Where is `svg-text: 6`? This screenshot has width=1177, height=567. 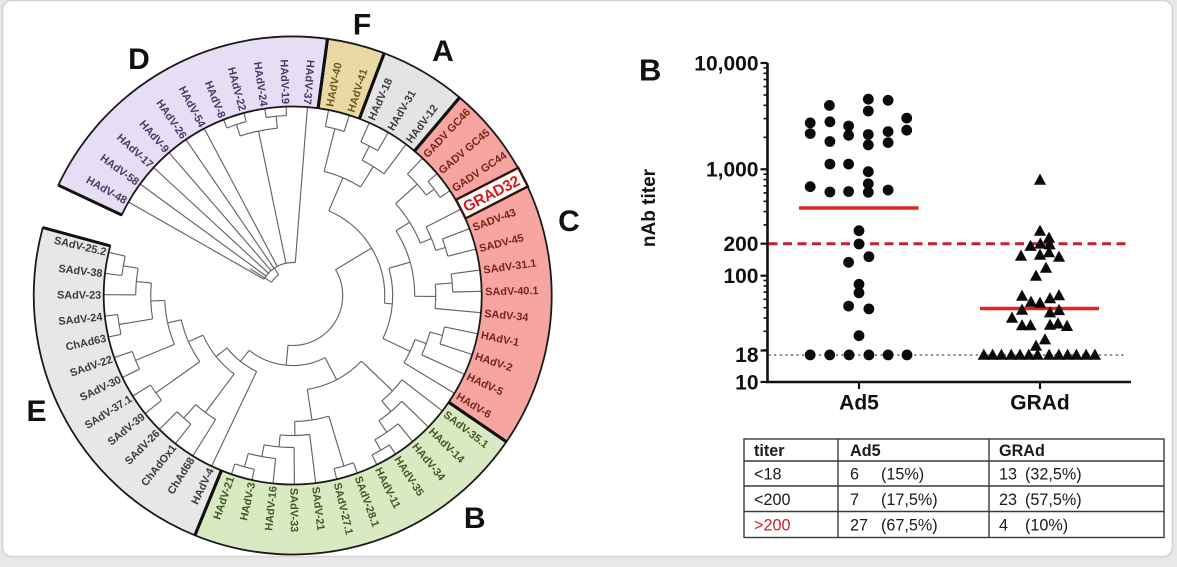 svg-text: 6 is located at coordinates (854, 475).